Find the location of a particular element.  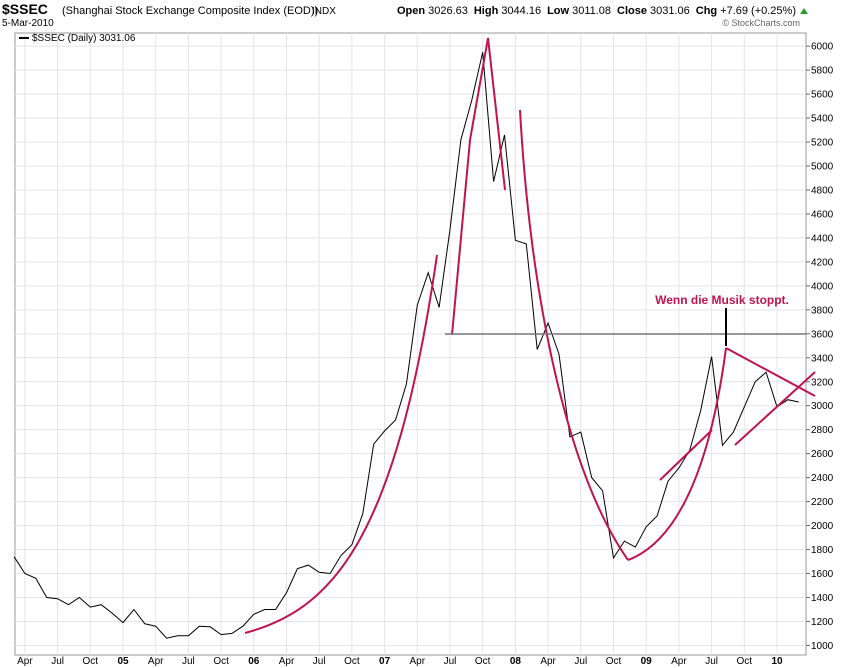

annotation: Wenn die Musik stoppt. is located at coordinates (722, 300).